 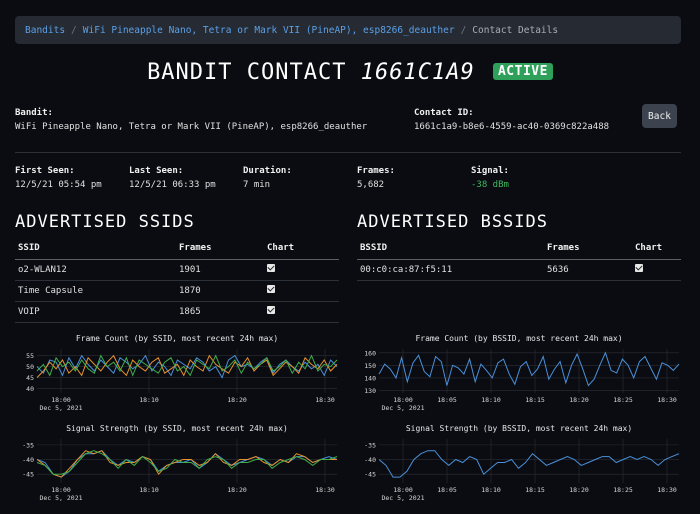 What do you see at coordinates (370, 353) in the screenshot?
I see `y-tick-label: 160` at bounding box center [370, 353].